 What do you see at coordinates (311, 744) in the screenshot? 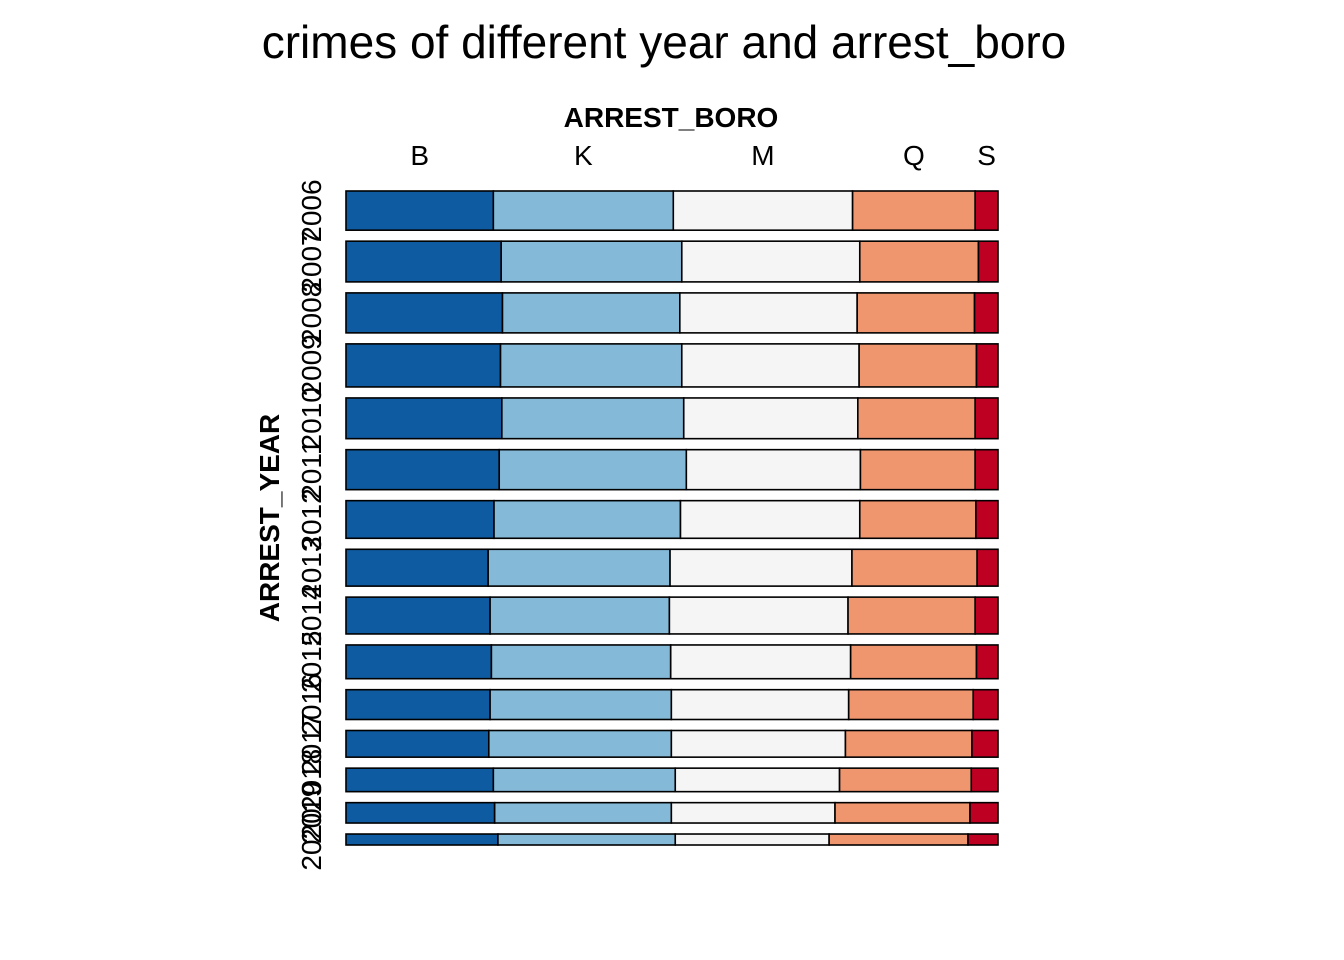
I see `row-label-2017: 2017` at bounding box center [311, 744].